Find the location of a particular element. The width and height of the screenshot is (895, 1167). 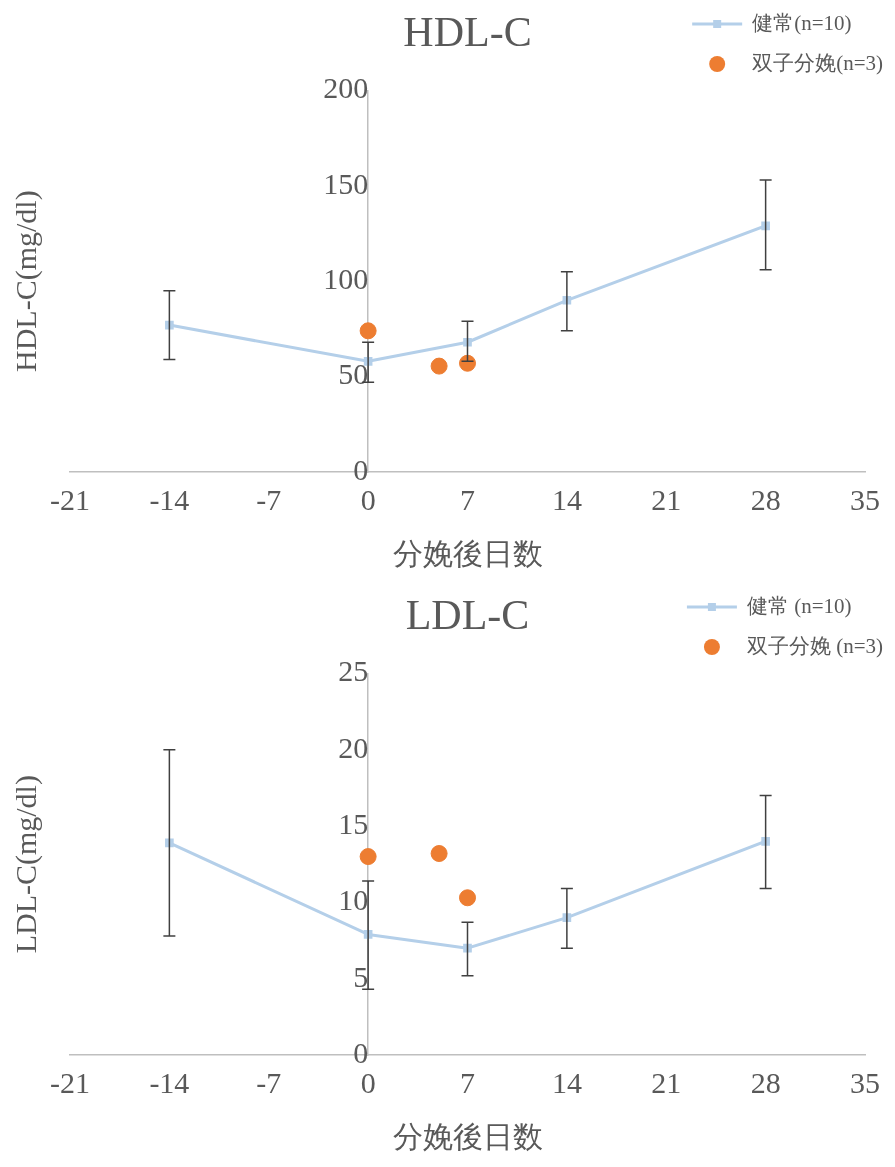

legend-label: 健常(n=10) is located at coordinates (802, 22).